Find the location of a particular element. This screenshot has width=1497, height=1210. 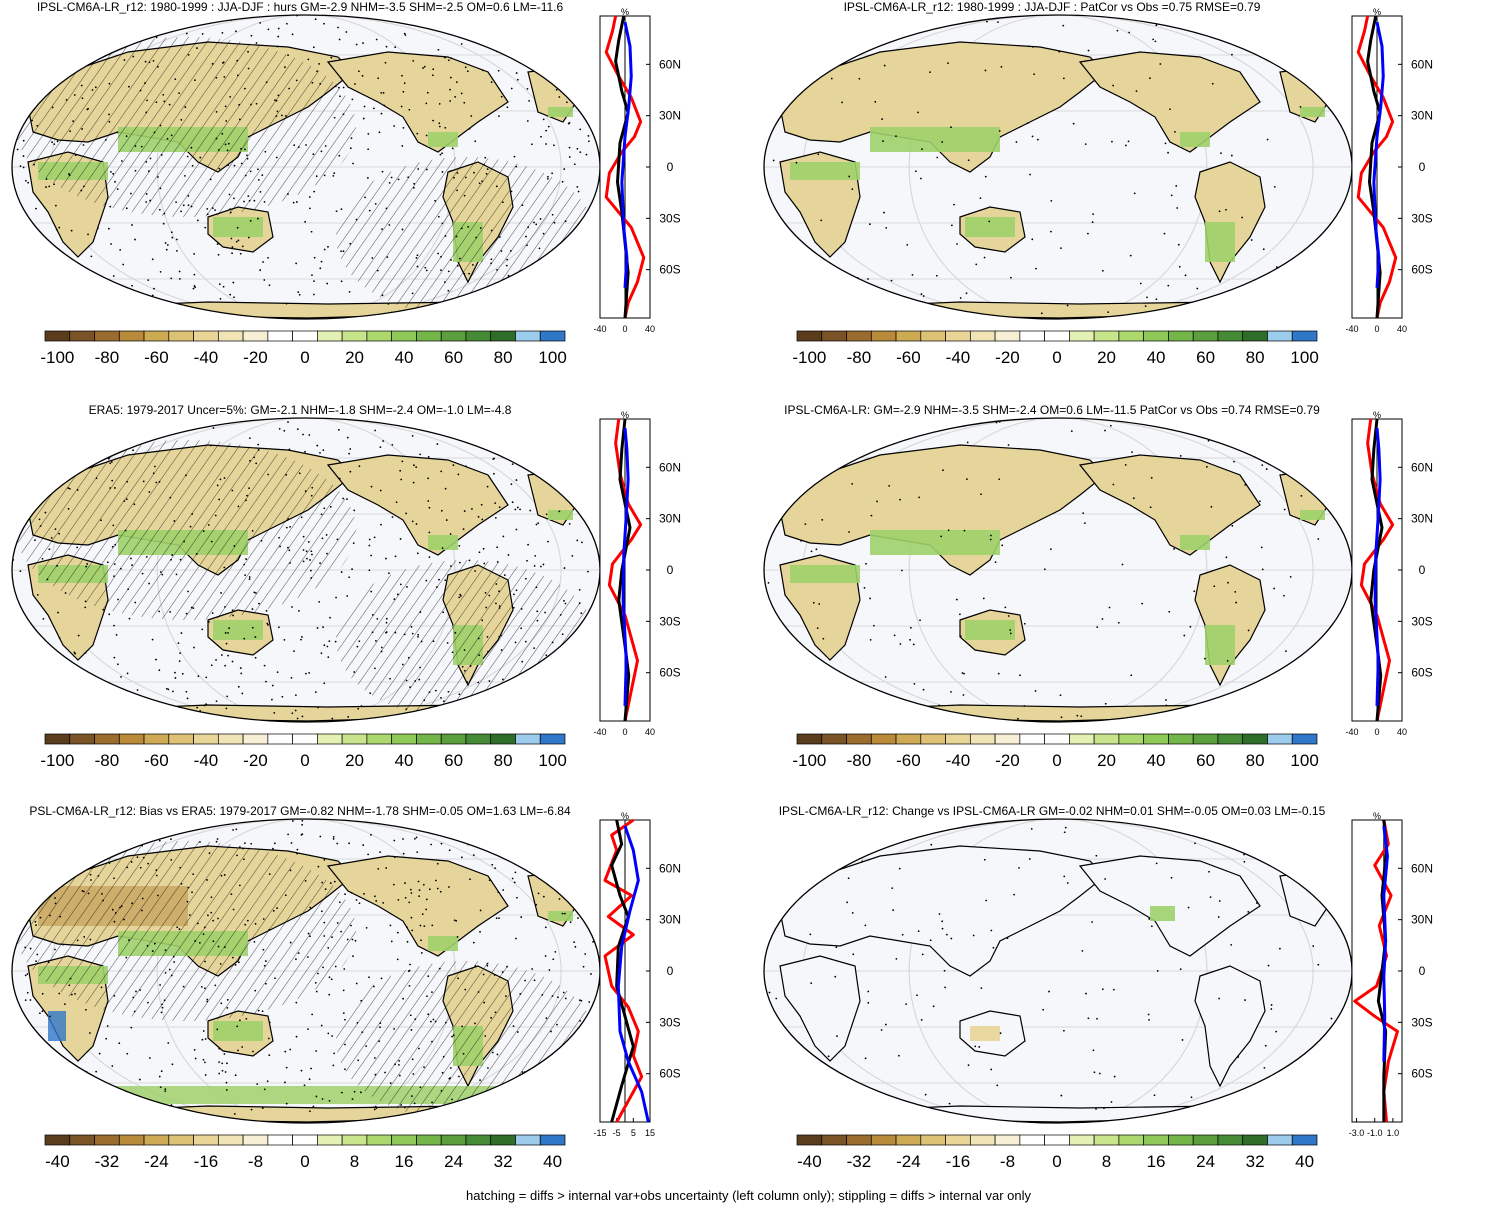

colorbar: -100 -80 -60 -40 -20 0 20 40 60 80 100 is located at coordinates (303, 751).